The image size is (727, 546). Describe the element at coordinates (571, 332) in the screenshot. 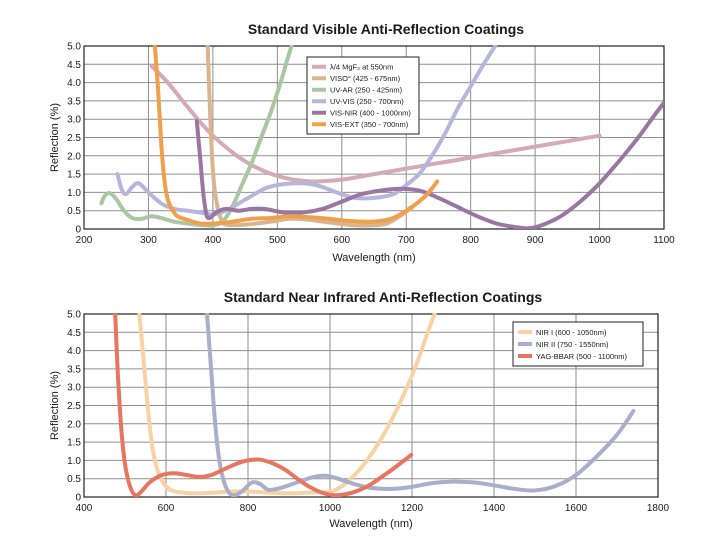

I see `legend-label: NIR I (600 - 1050nm)` at that location.